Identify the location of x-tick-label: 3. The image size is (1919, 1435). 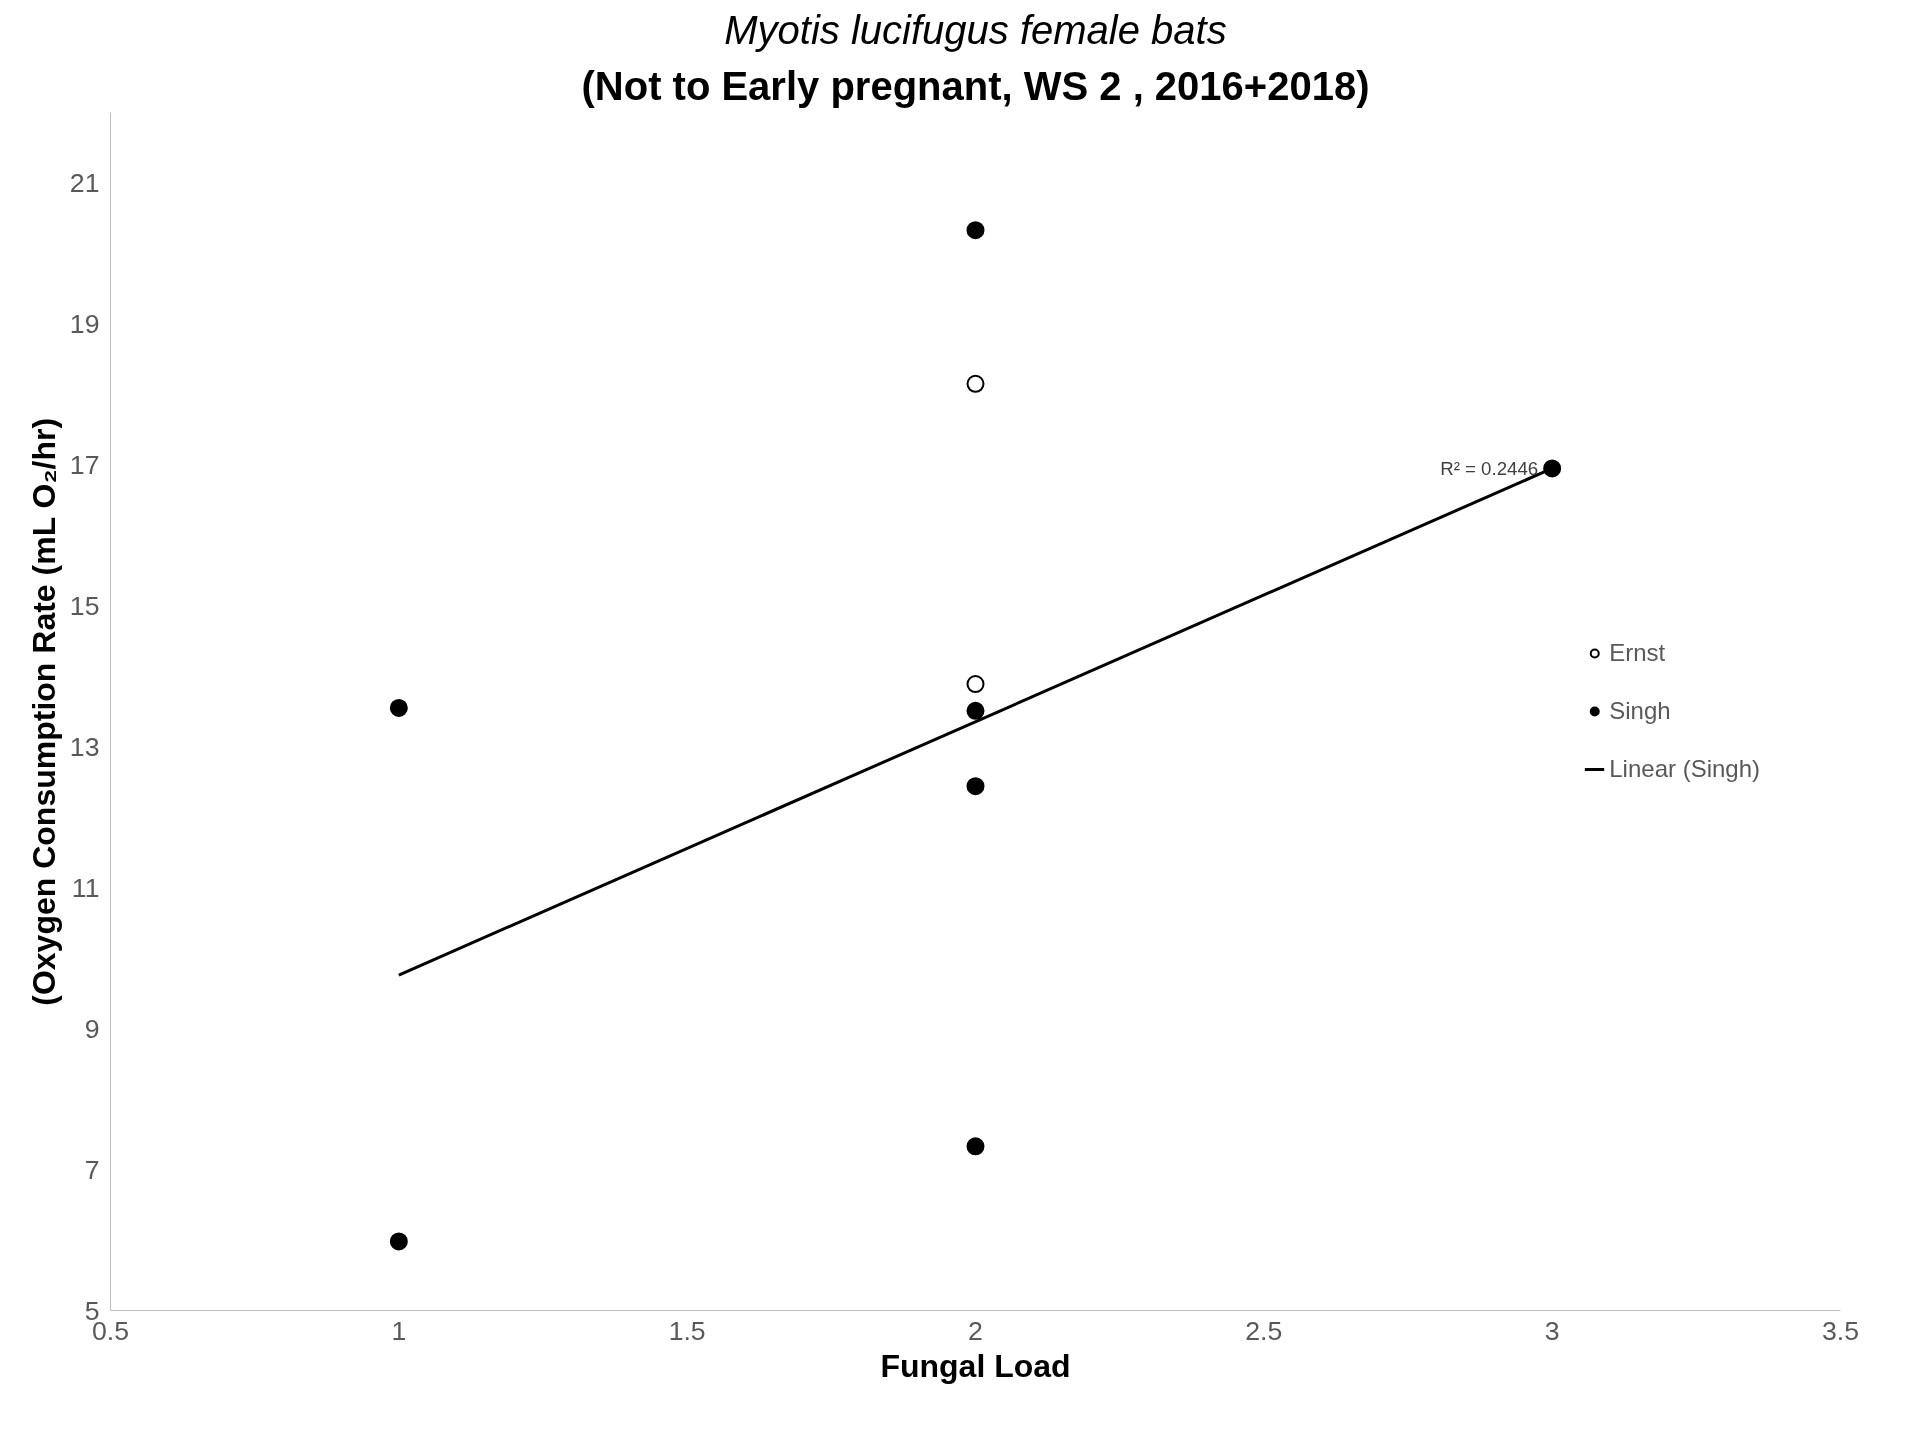
(1552, 1330).